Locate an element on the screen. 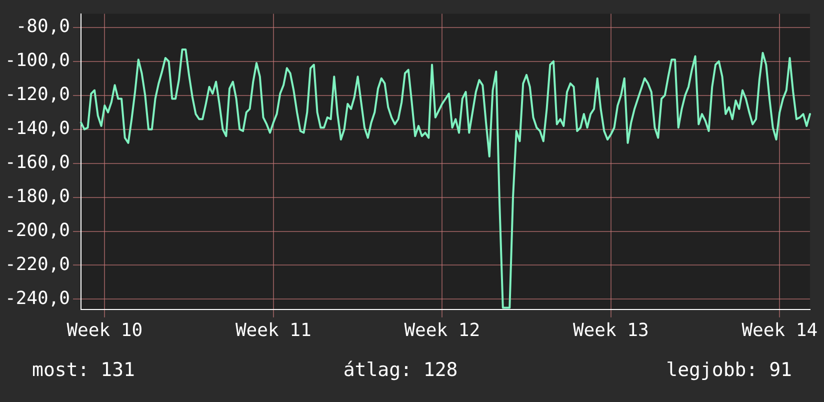 Image resolution: width=824 pixels, height=402 pixels. x-tick-label: Week 12 is located at coordinates (442, 330).